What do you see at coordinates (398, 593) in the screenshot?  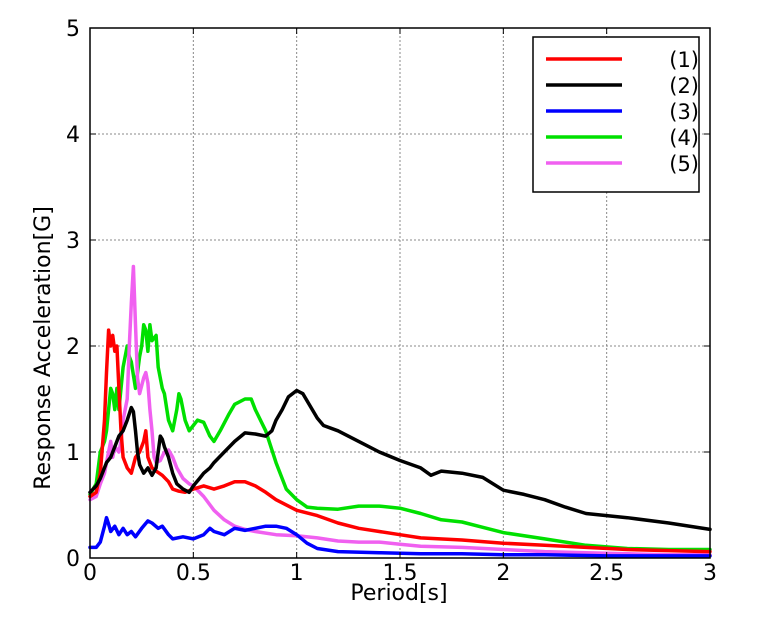 I see `x-axis-label: Period[s]` at bounding box center [398, 593].